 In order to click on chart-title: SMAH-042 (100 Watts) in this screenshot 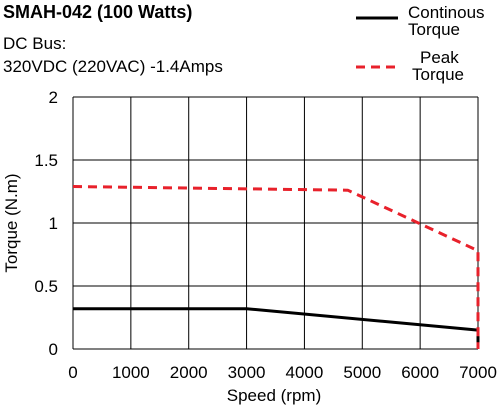, I will do `click(97, 12)`.